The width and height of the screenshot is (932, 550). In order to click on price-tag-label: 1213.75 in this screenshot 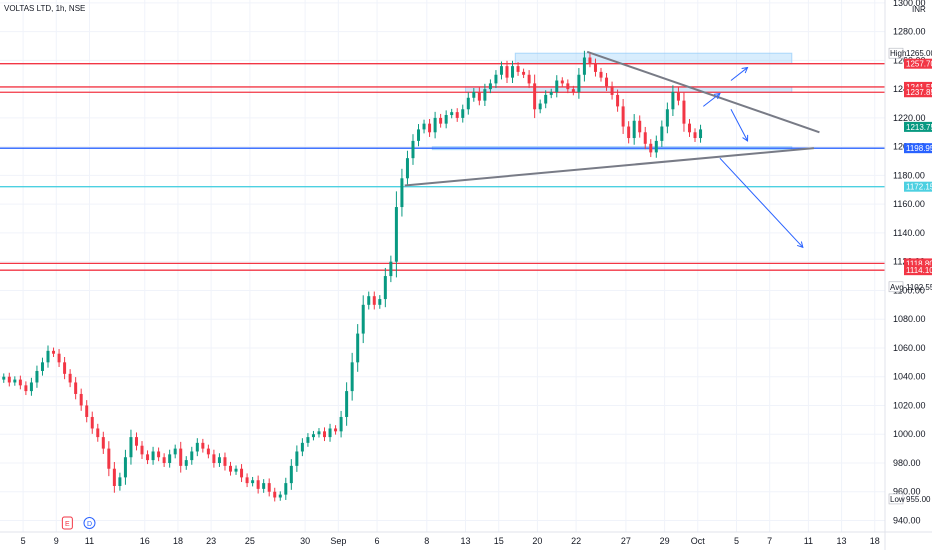, I will do `click(919, 127)`.